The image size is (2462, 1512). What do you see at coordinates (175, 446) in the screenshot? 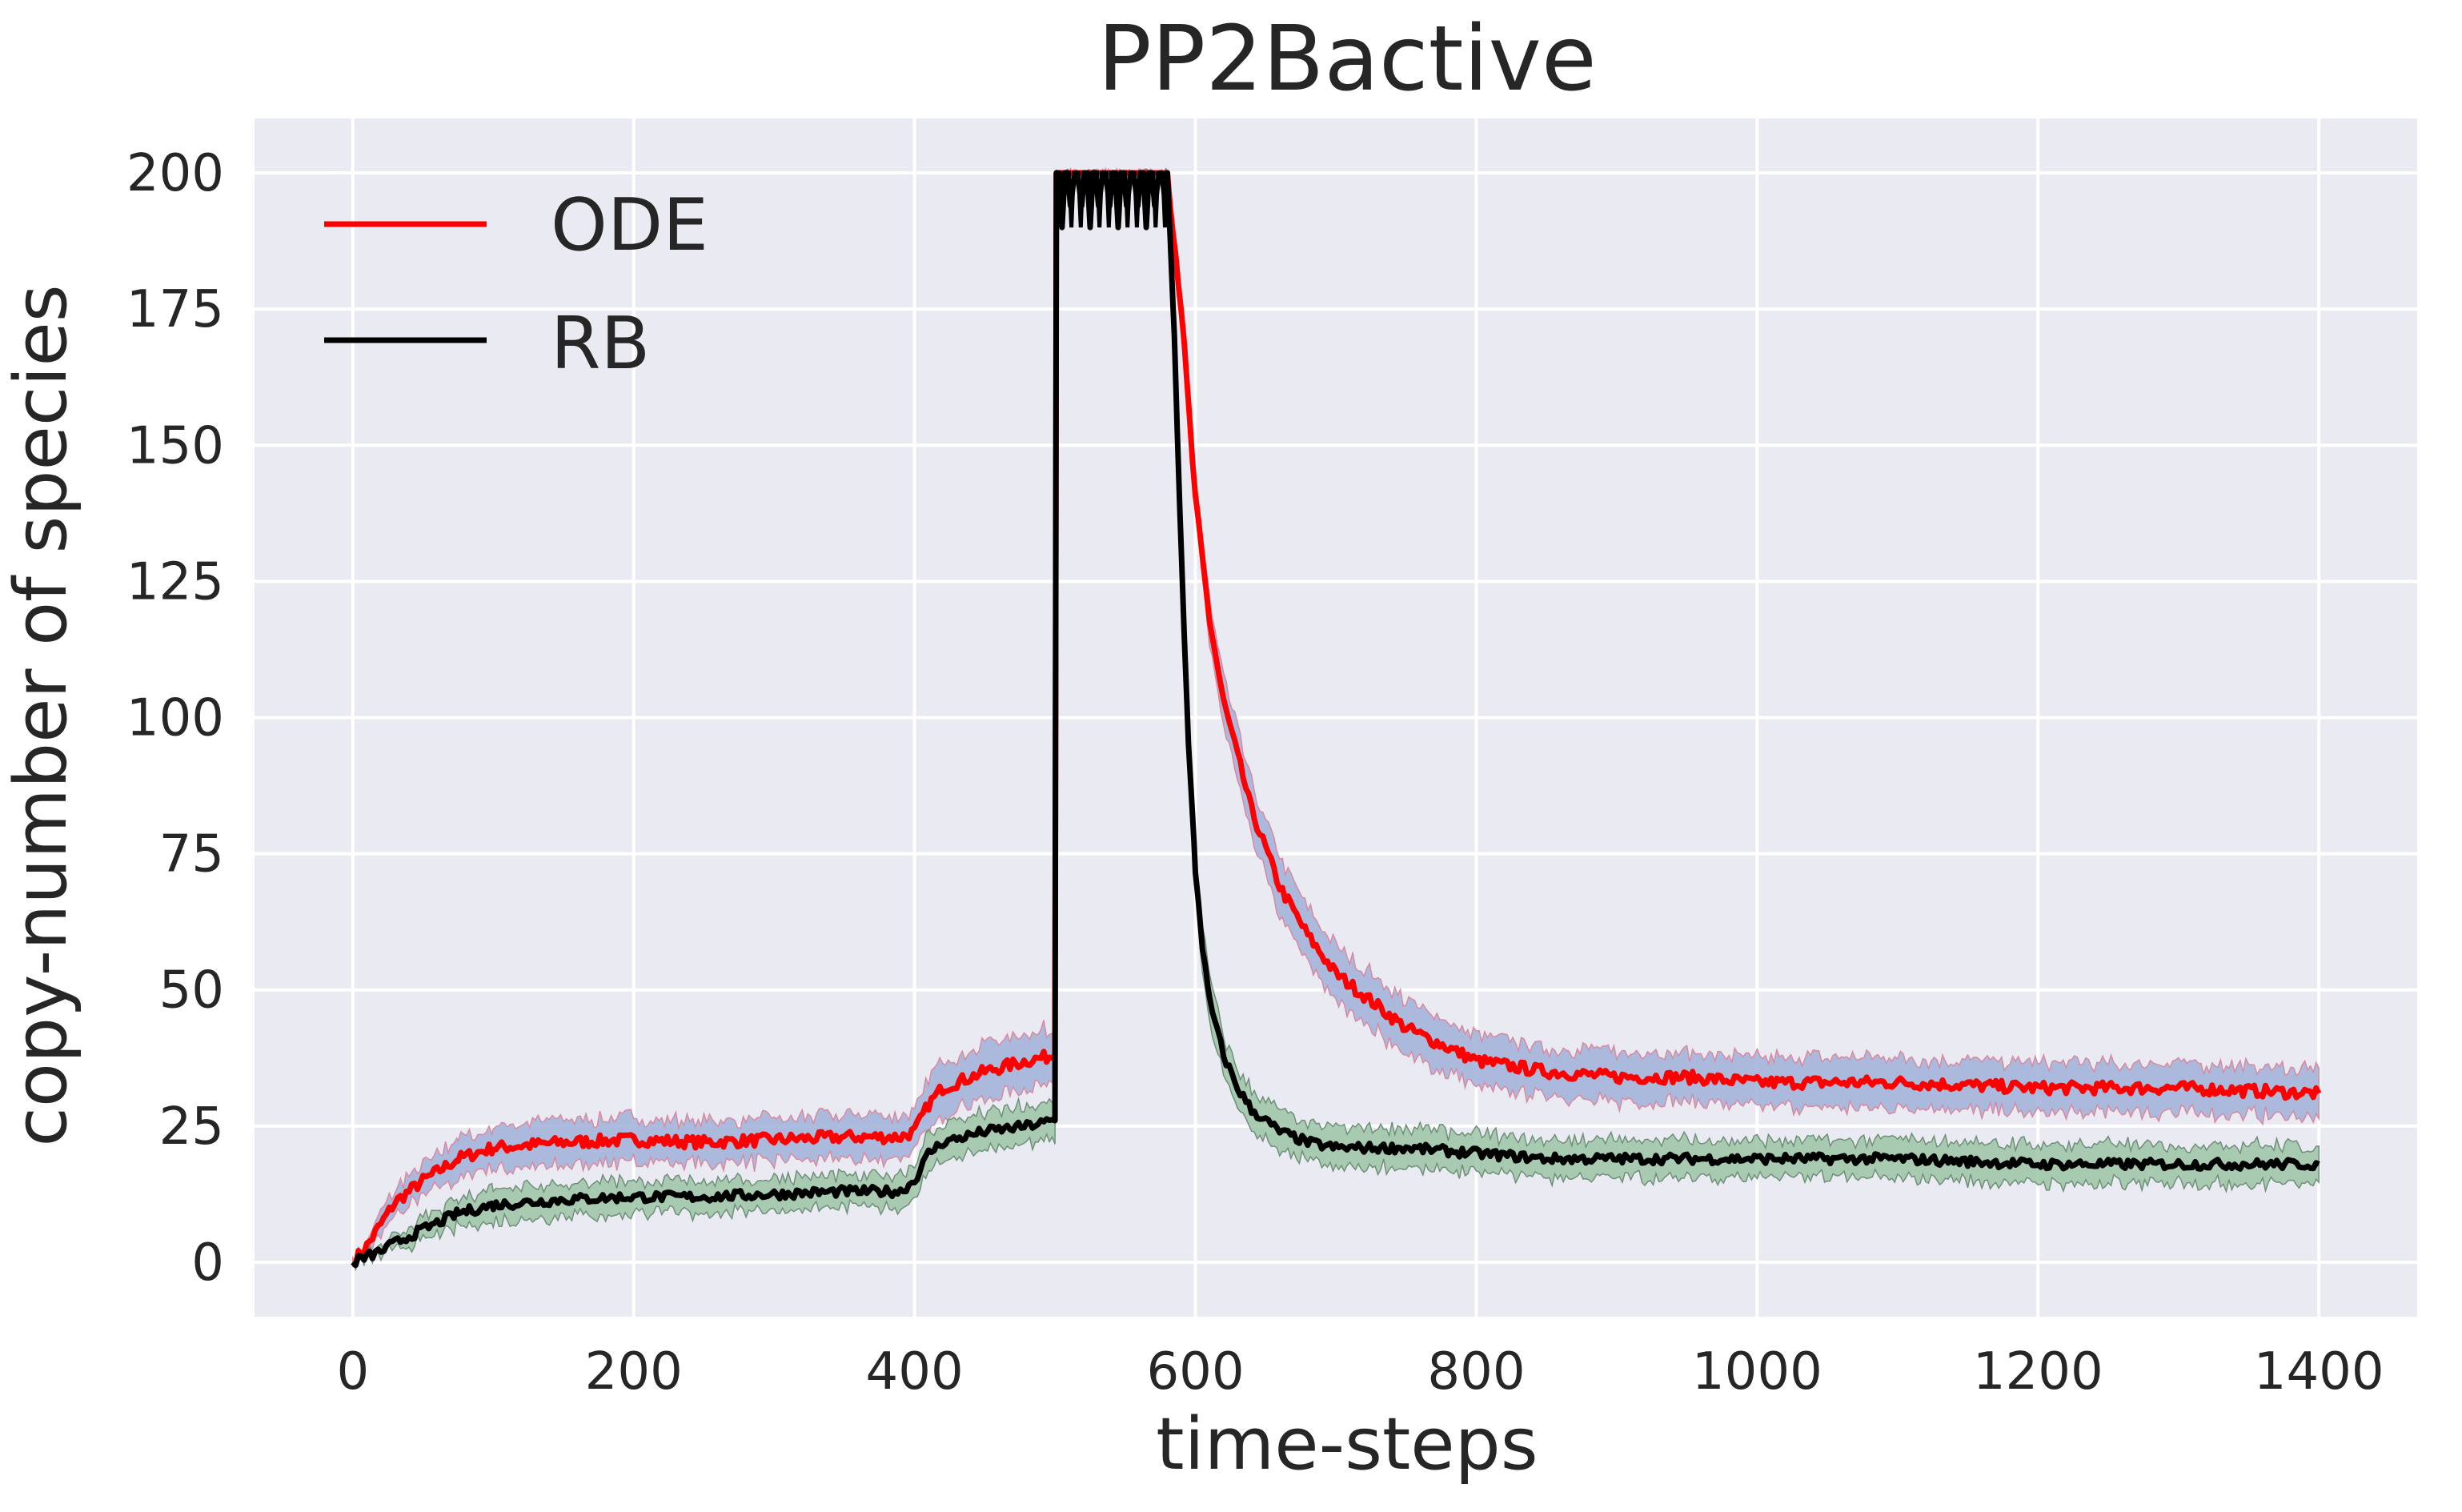
I see `y-tick-label: 150` at bounding box center [175, 446].